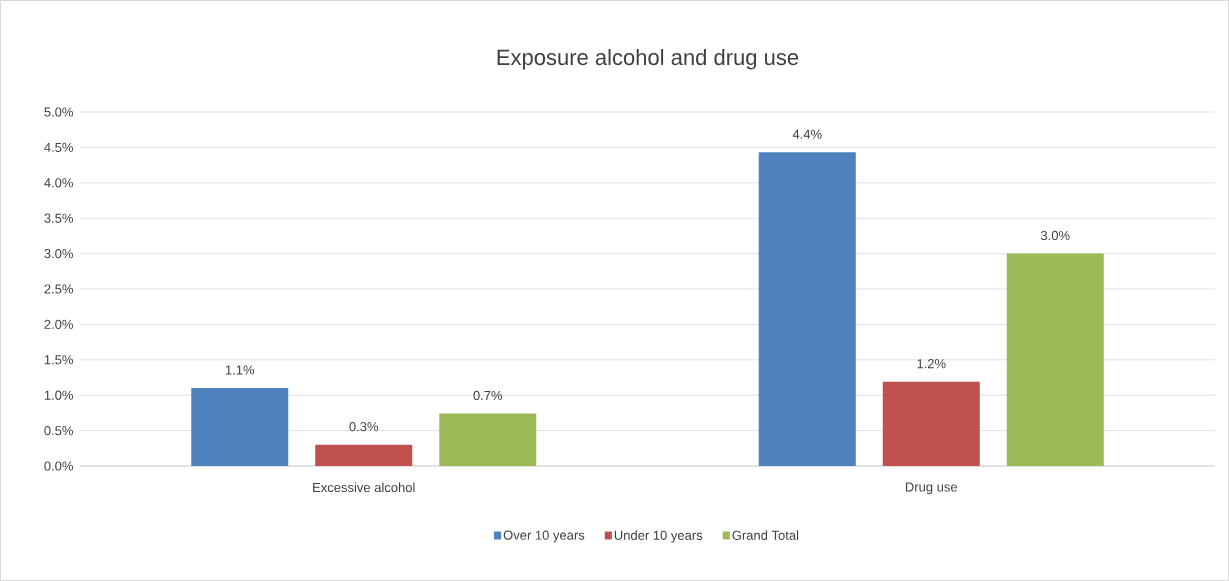 Image resolution: width=1229 pixels, height=581 pixels. What do you see at coordinates (58, 360) in the screenshot?
I see `y-tick-label: 1.5%` at bounding box center [58, 360].